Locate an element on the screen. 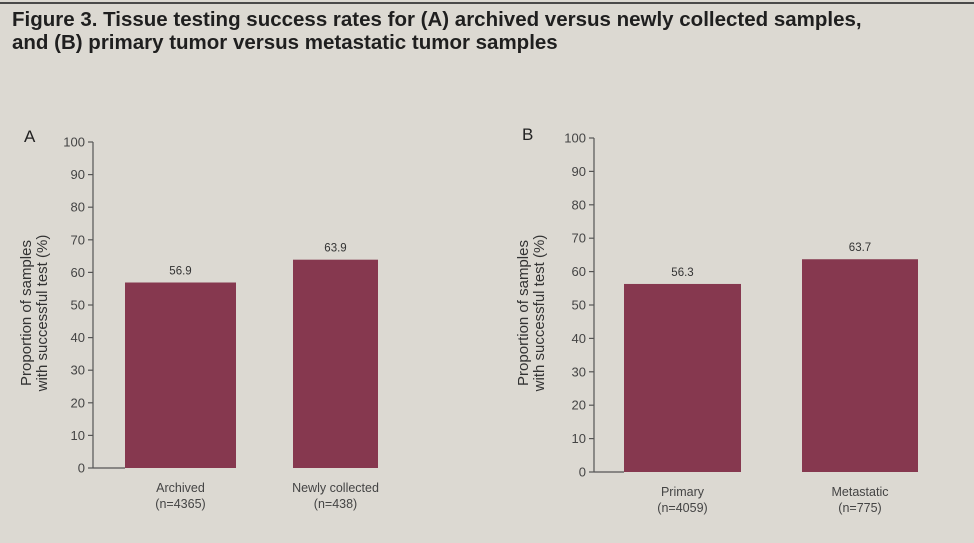  top-rule is located at coordinates (487, 3).